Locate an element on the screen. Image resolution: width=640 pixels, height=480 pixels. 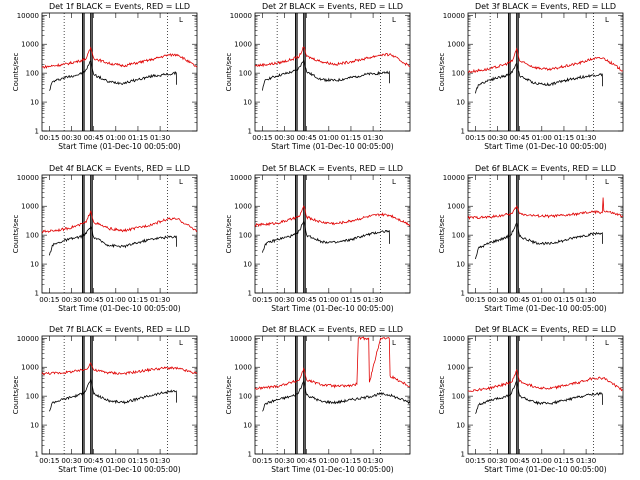
panel-title: Det 5f BLACK = Events, RED = LLD is located at coordinates (332, 168).